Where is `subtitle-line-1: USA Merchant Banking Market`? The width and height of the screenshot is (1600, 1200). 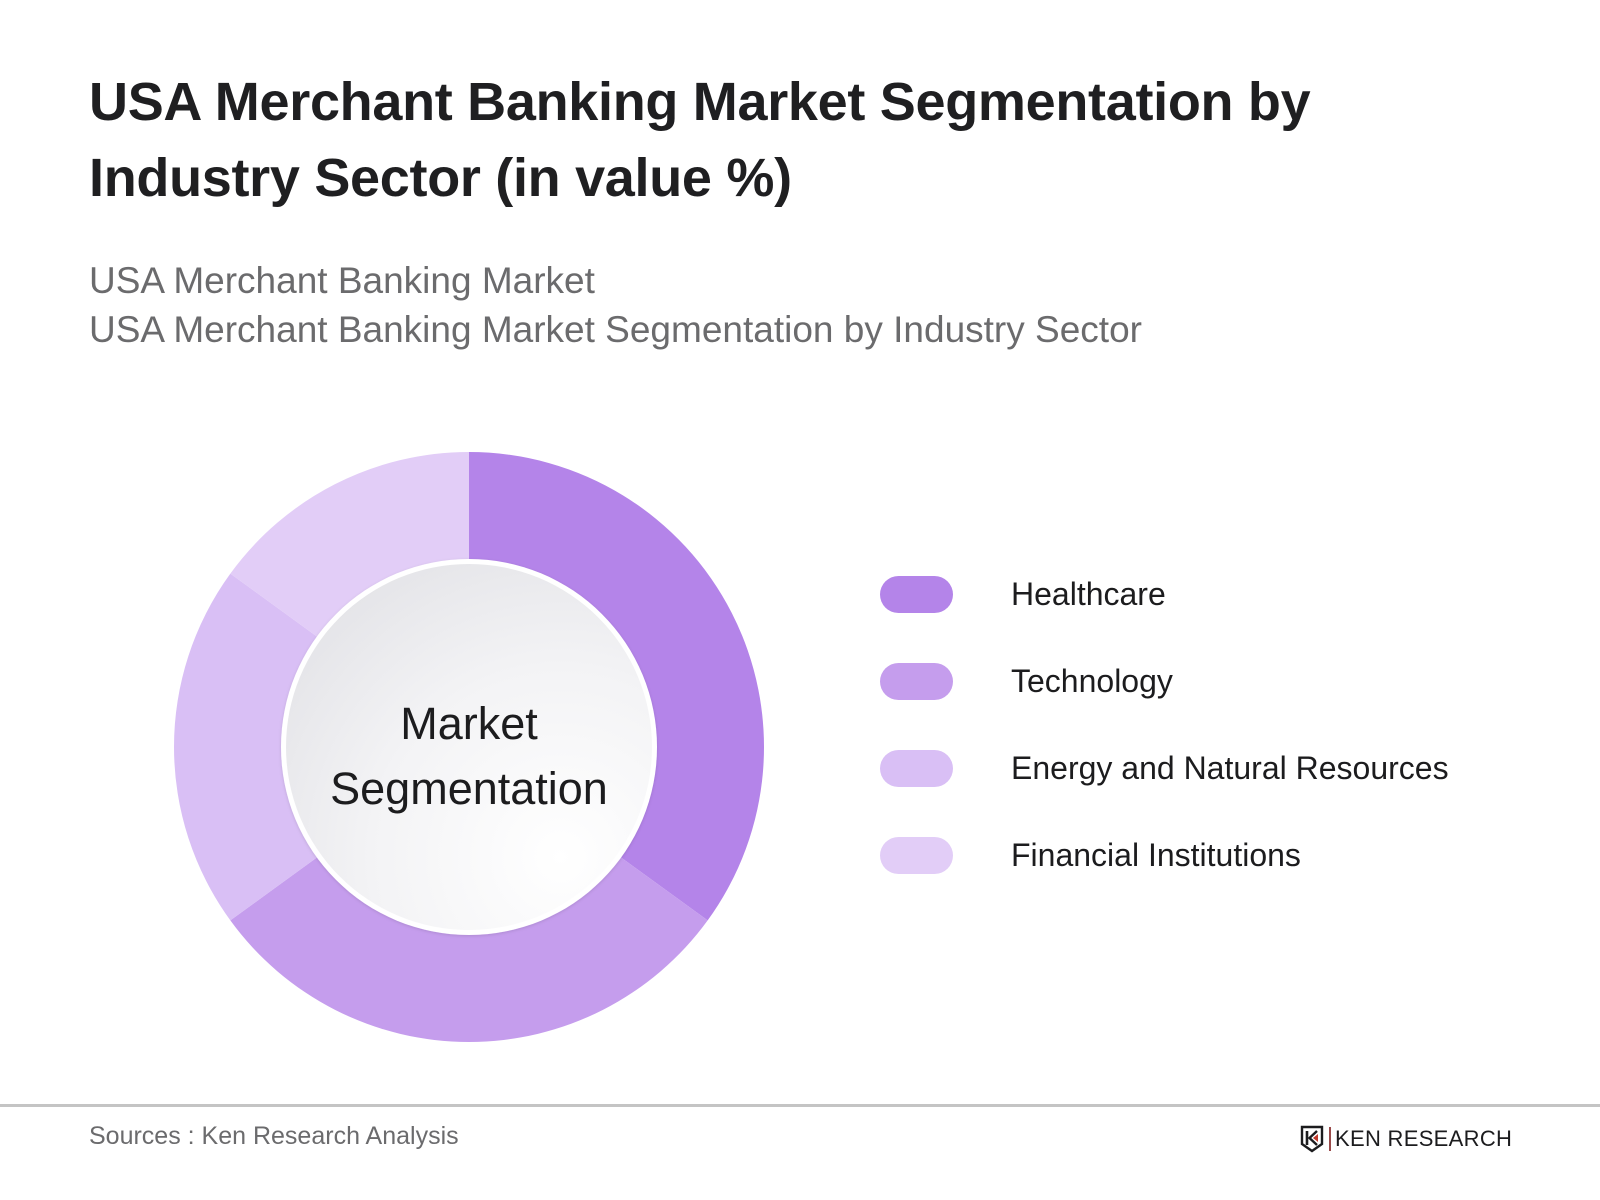 subtitle-line-1: USA Merchant Banking Market is located at coordinates (342, 280).